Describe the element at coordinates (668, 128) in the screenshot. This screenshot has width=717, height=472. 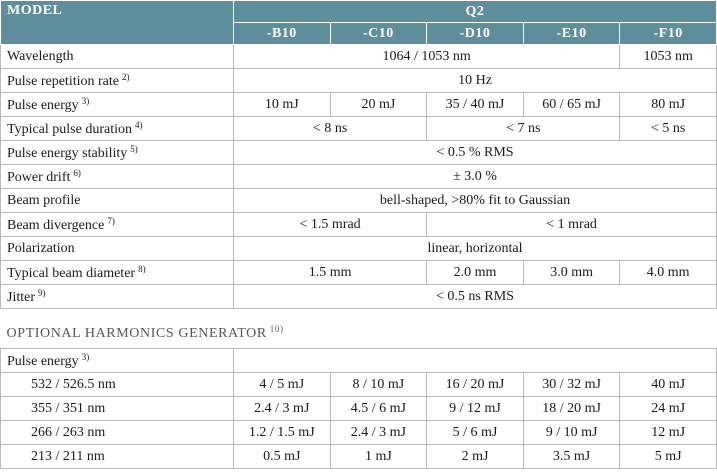
I see `spec-value: < 5 ns` at that location.